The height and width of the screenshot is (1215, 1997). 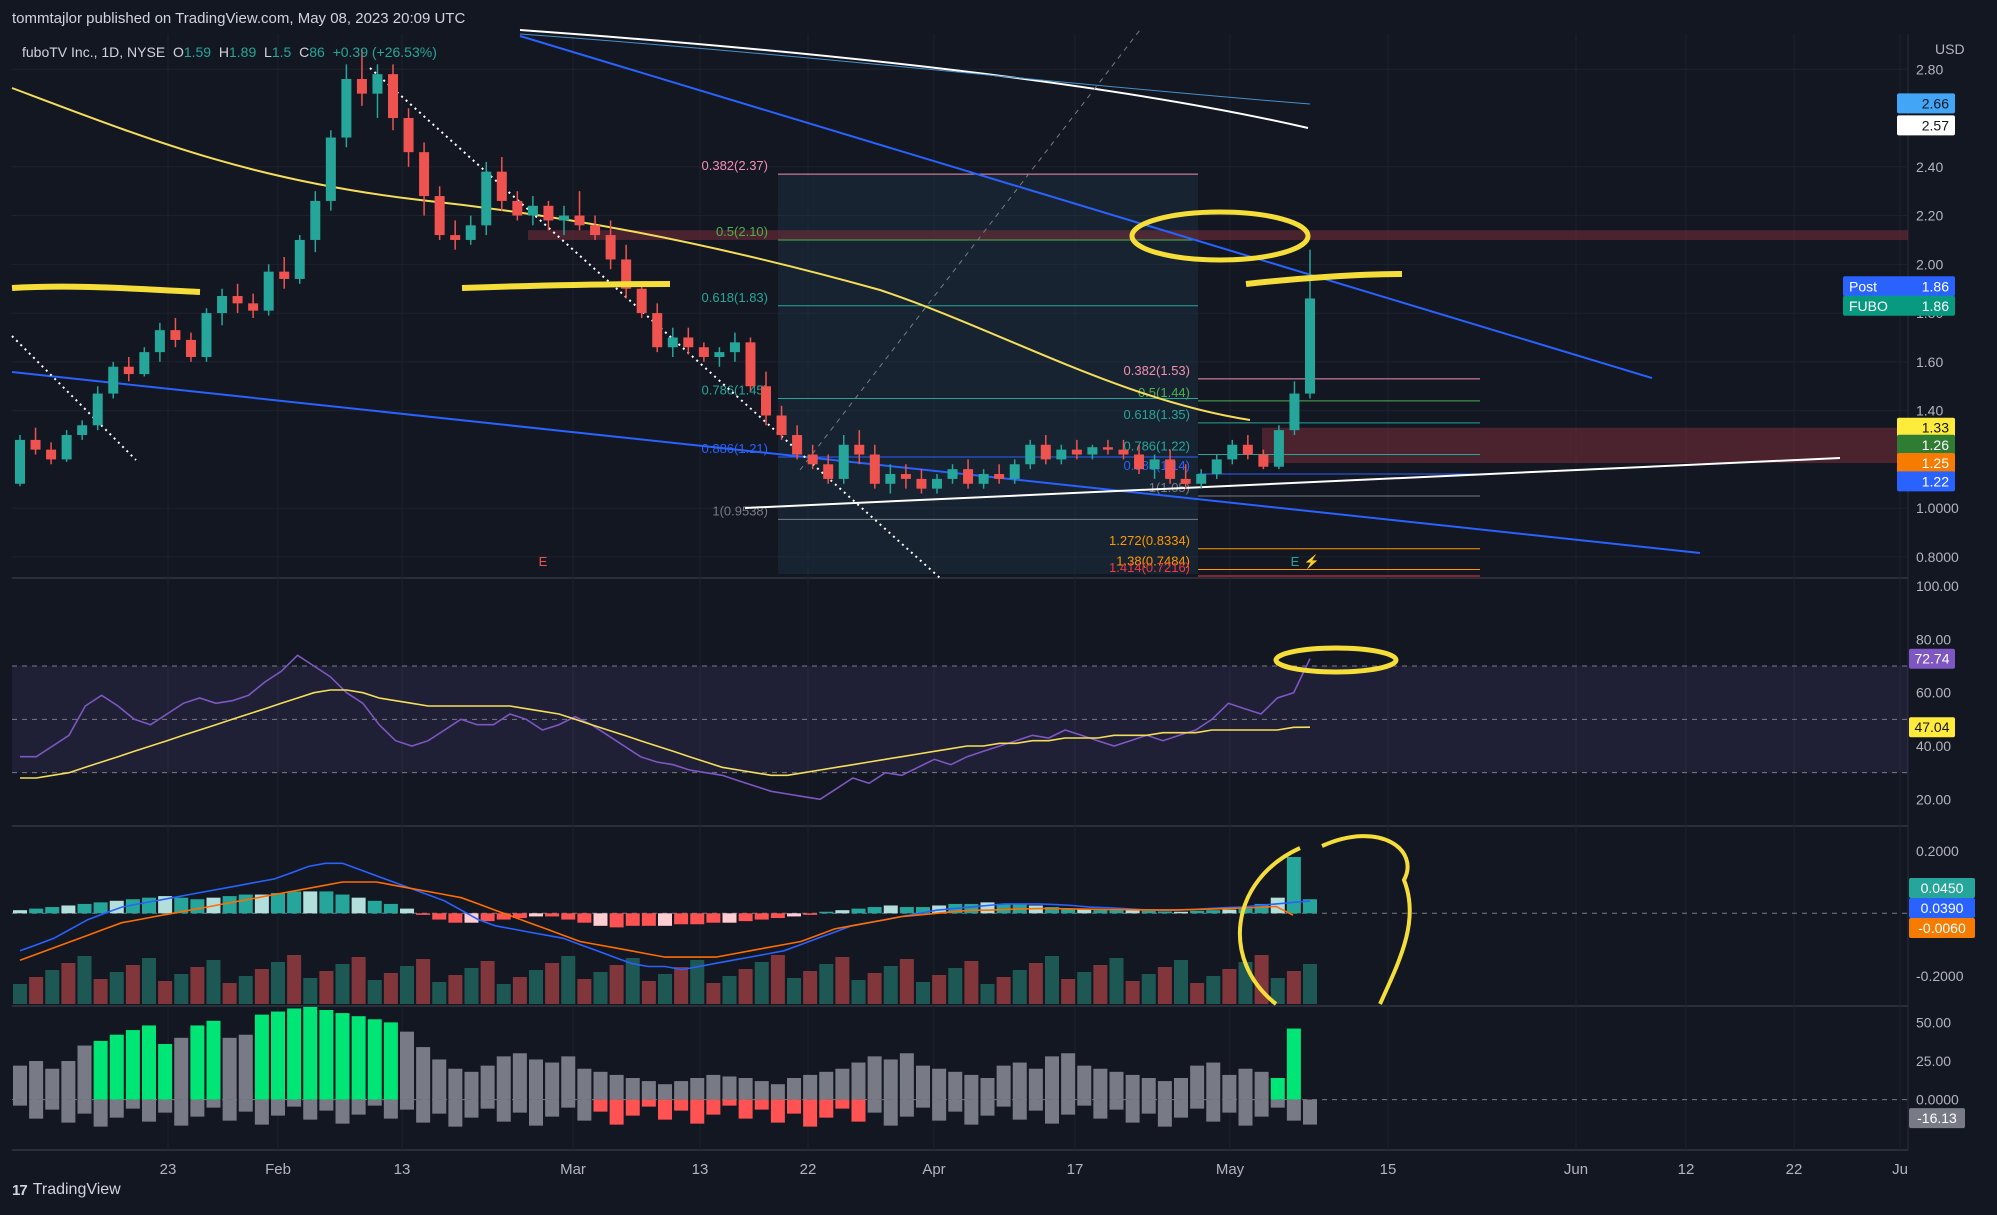 I want to click on fib-level-label: 1.38(0.7484), so click(x=1153, y=561).